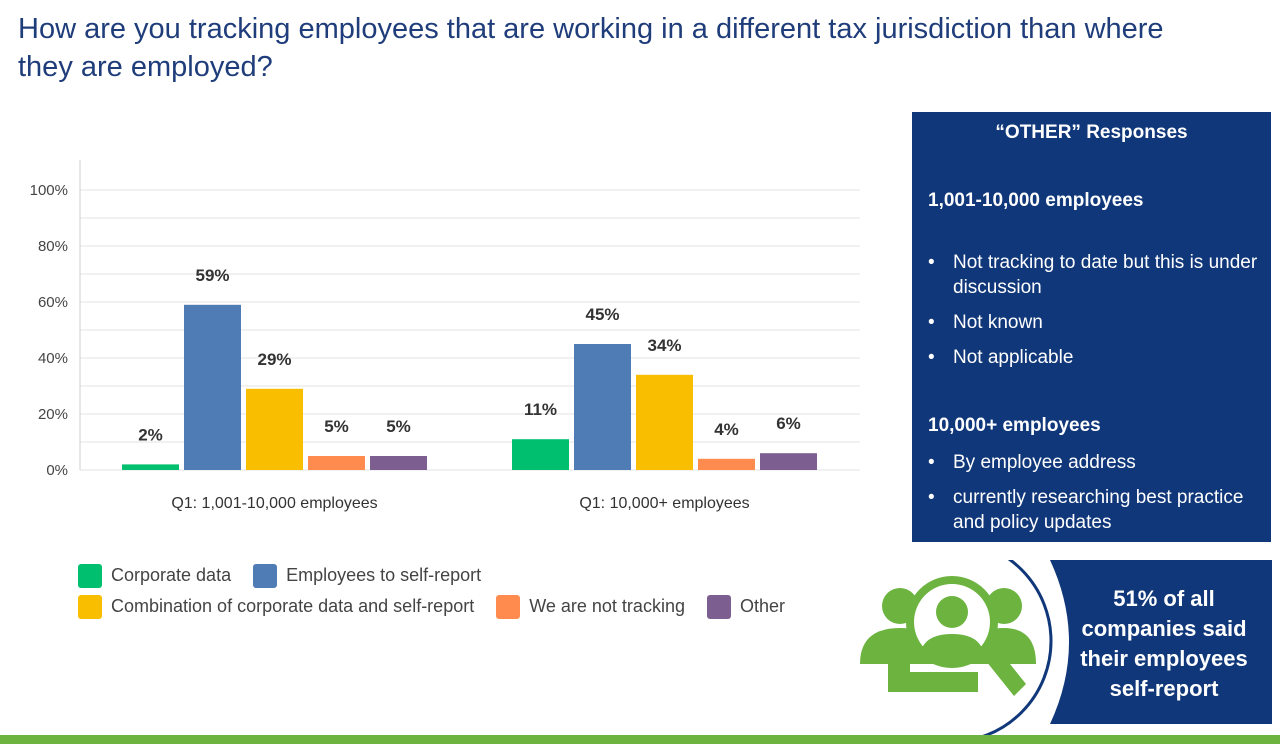 The height and width of the screenshot is (744, 1280). Describe the element at coordinates (384, 575) in the screenshot. I see `legend-label: Employees to self-report` at that location.